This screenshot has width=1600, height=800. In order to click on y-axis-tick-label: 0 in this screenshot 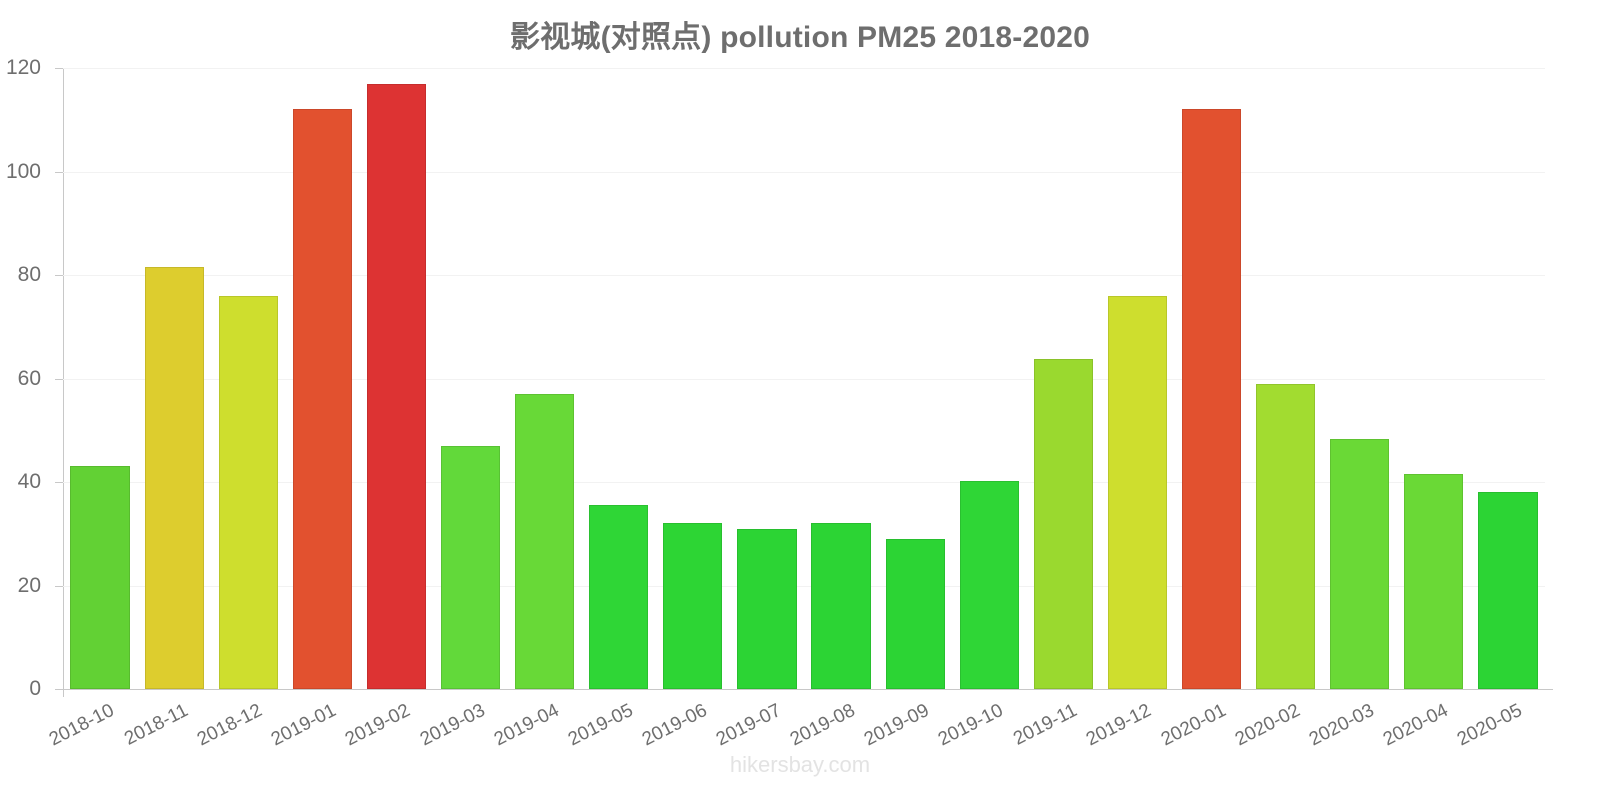, I will do `click(35, 688)`.